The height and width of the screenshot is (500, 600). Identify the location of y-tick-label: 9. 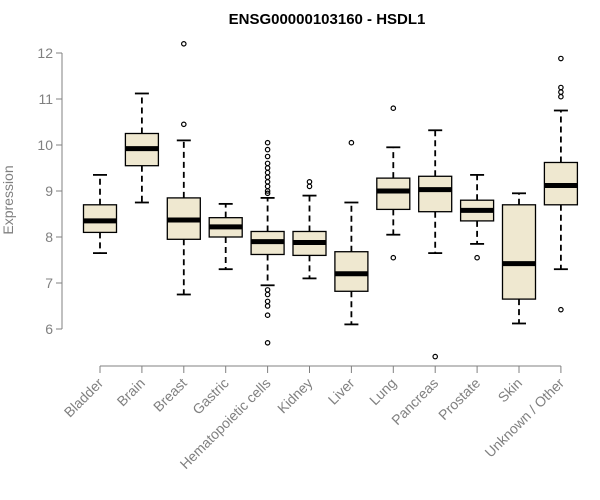
(49, 191).